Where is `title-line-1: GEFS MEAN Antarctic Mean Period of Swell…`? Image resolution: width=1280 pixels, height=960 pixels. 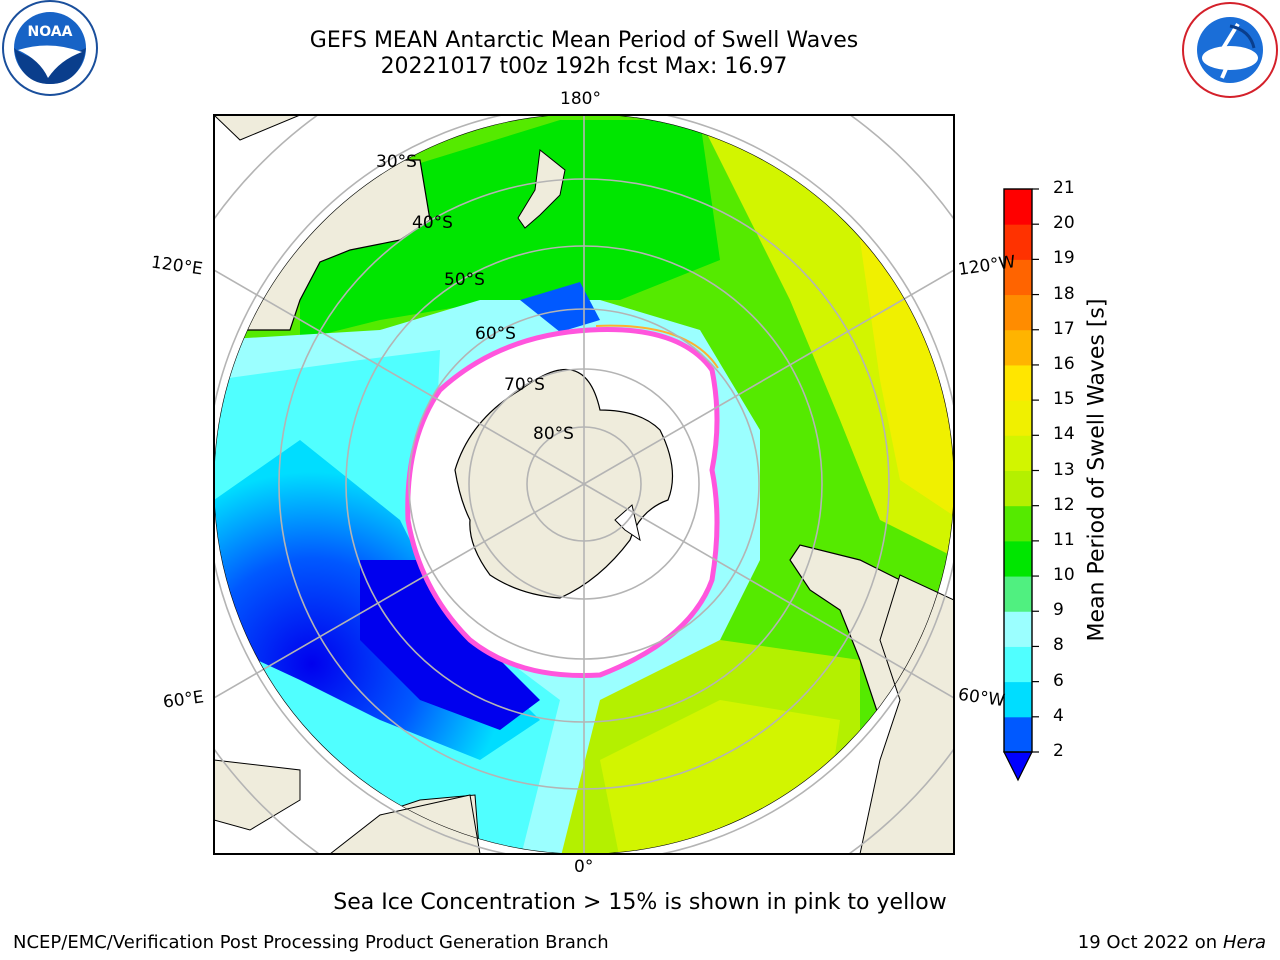 title-line-1: GEFS MEAN Antarctic Mean Period of Swell… is located at coordinates (584, 40).